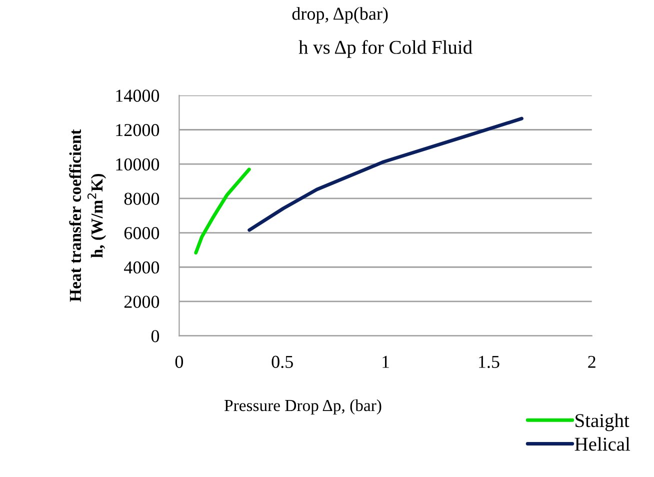 The image size is (654, 477). I want to click on y-tick-label: 4000, so click(142, 267).